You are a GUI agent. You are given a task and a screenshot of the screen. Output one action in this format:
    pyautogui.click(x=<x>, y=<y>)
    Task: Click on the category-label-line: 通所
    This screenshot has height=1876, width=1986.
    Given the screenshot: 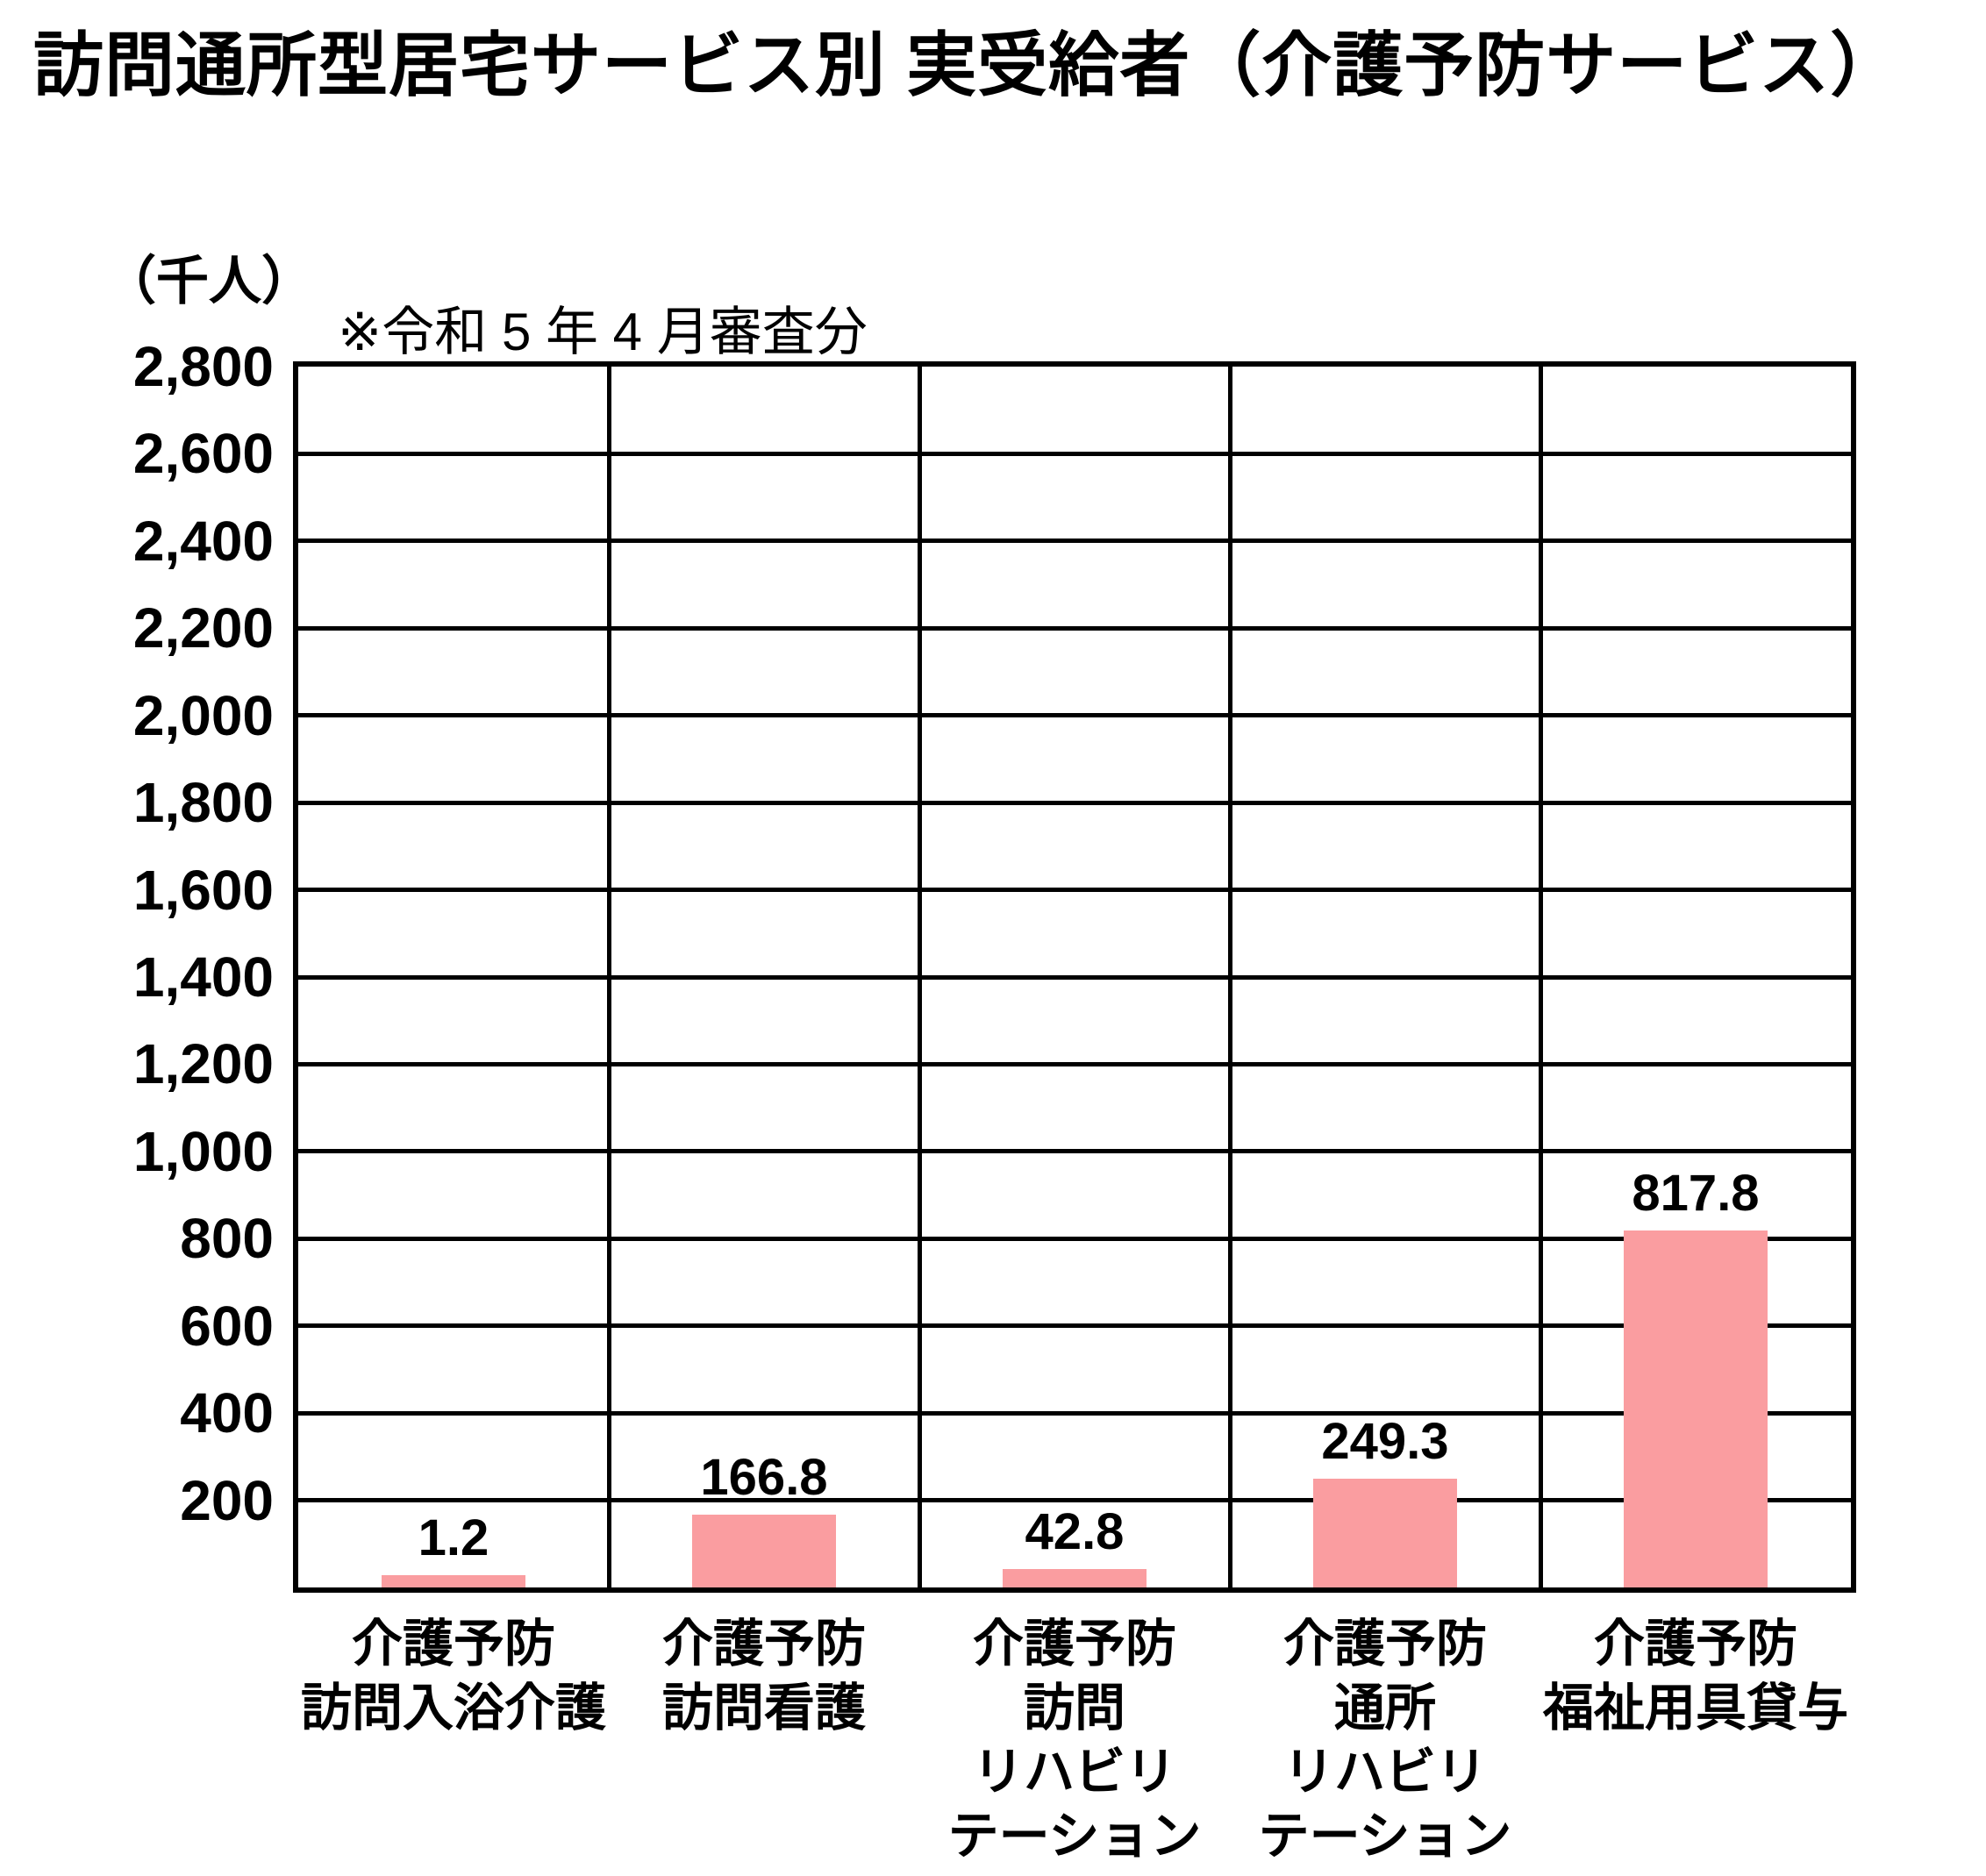 What is the action you would take?
    pyautogui.click(x=1384, y=1708)
    